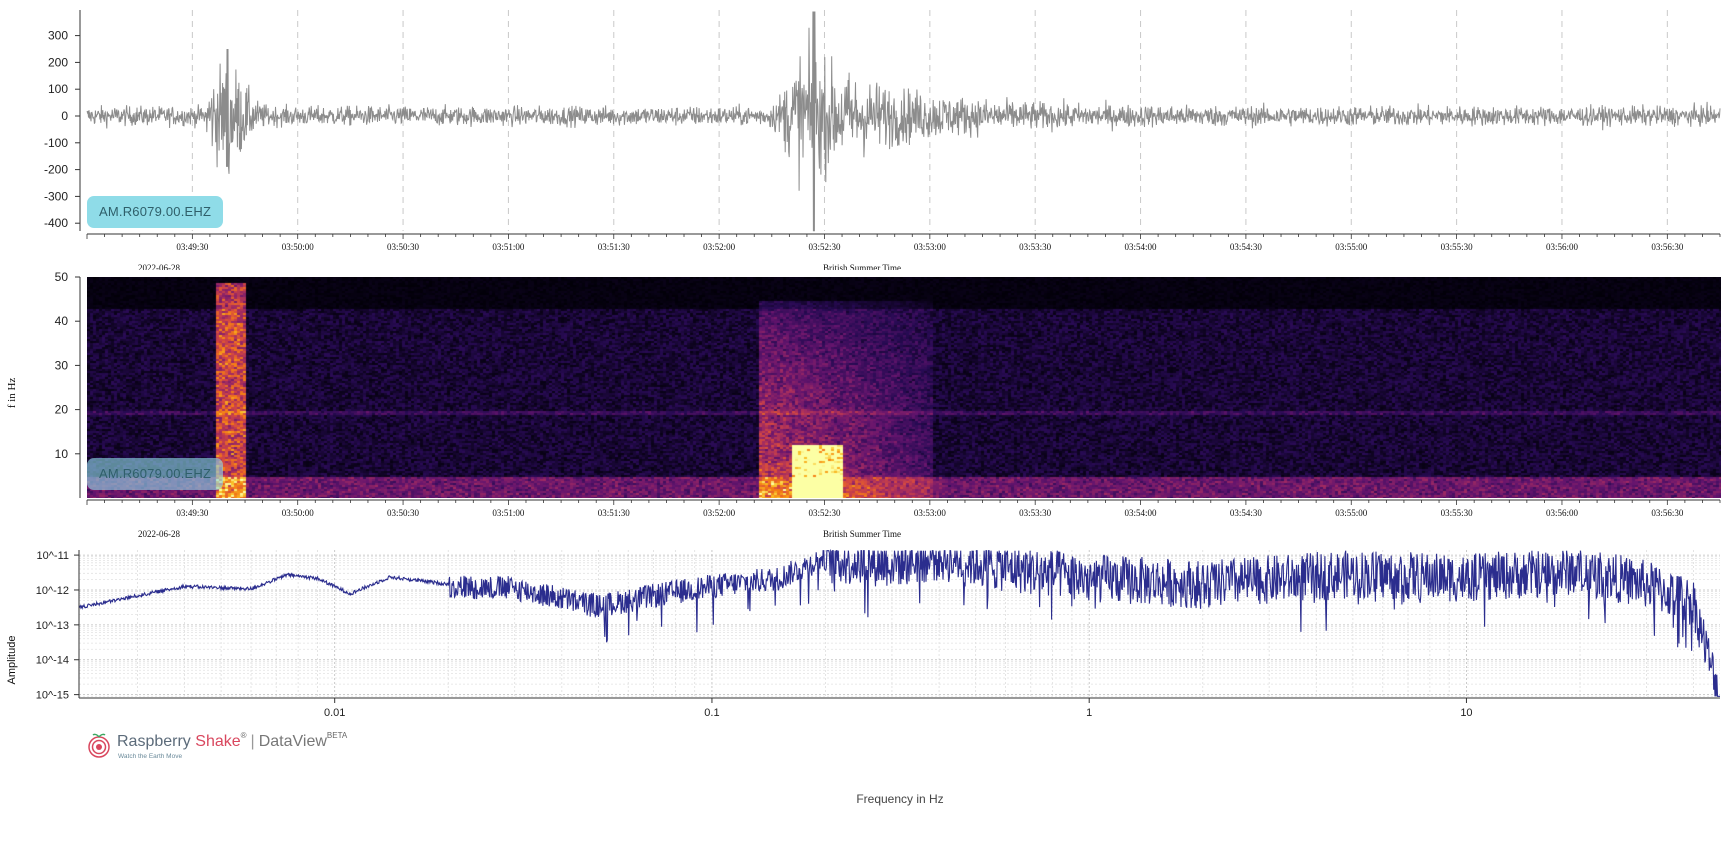  Describe the element at coordinates (337, 735) in the screenshot. I see `brand-beta-tag: BETA` at that location.